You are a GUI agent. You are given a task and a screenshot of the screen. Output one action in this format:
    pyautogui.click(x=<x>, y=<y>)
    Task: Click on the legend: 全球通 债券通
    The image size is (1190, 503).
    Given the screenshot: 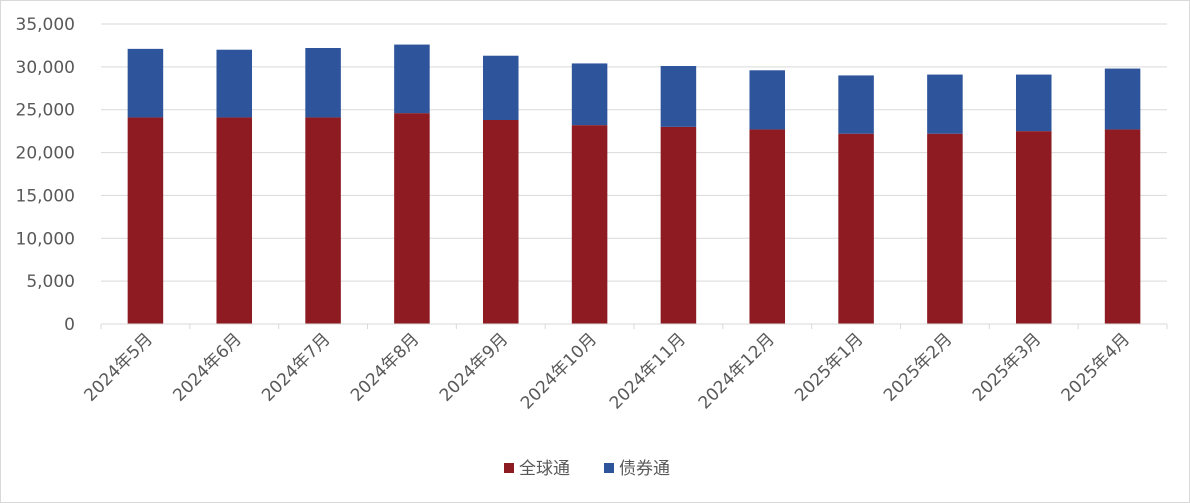 What is the action you would take?
    pyautogui.click(x=587, y=469)
    